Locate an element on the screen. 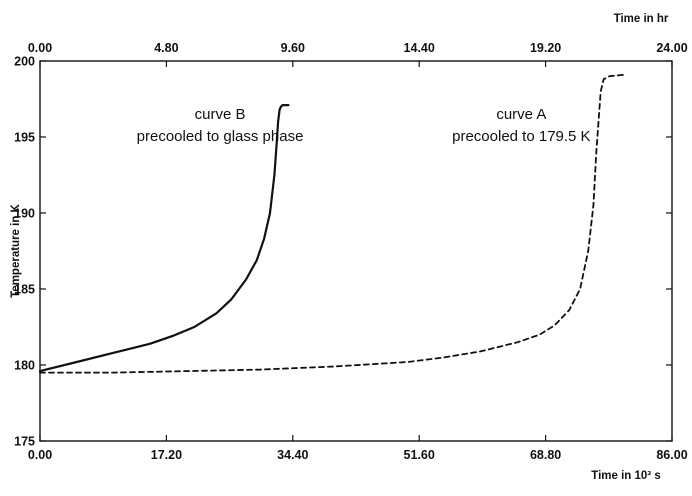  y-tick-label: 180 is located at coordinates (24, 366).